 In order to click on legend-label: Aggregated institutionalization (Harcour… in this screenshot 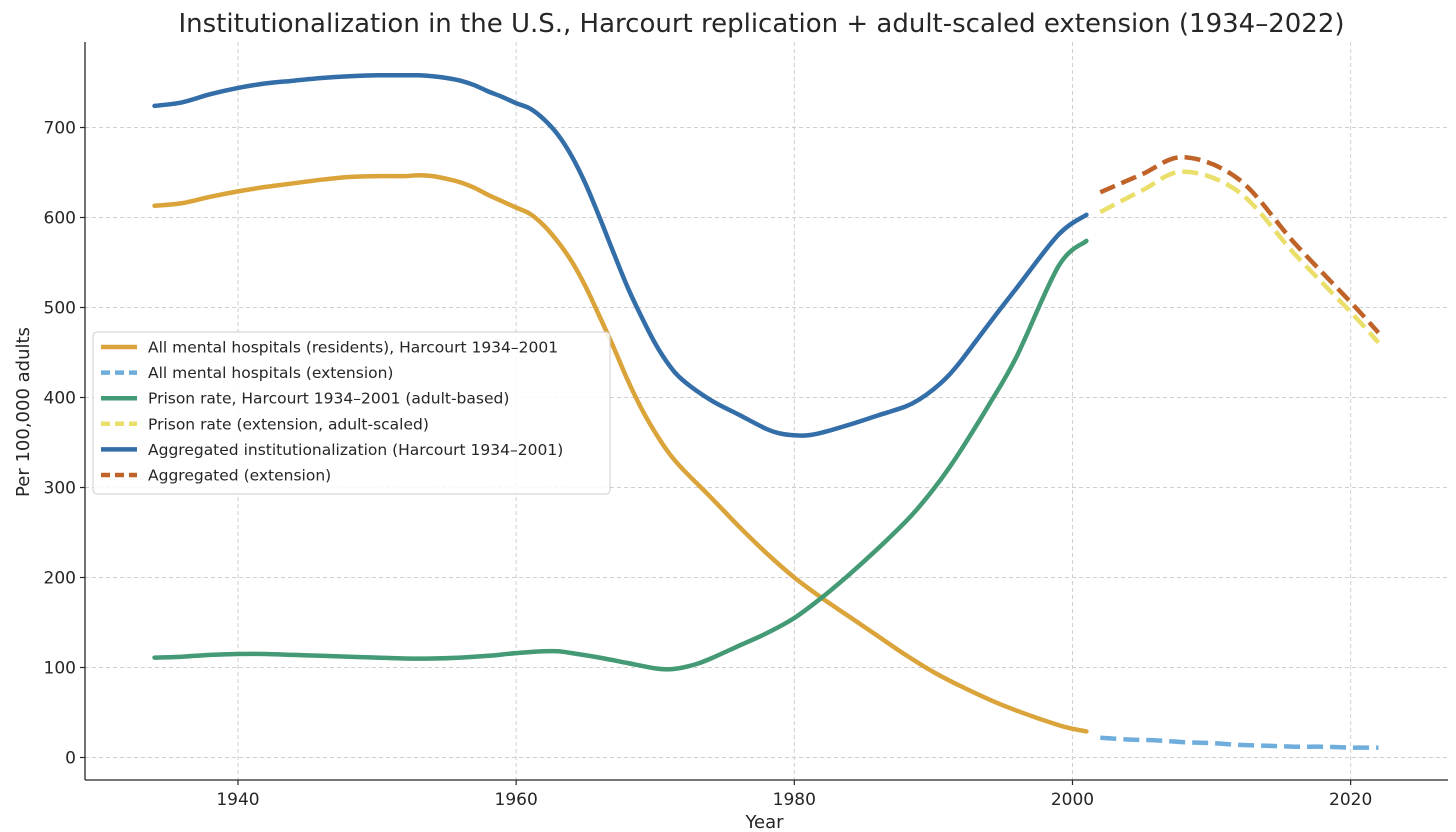, I will do `click(355, 450)`.